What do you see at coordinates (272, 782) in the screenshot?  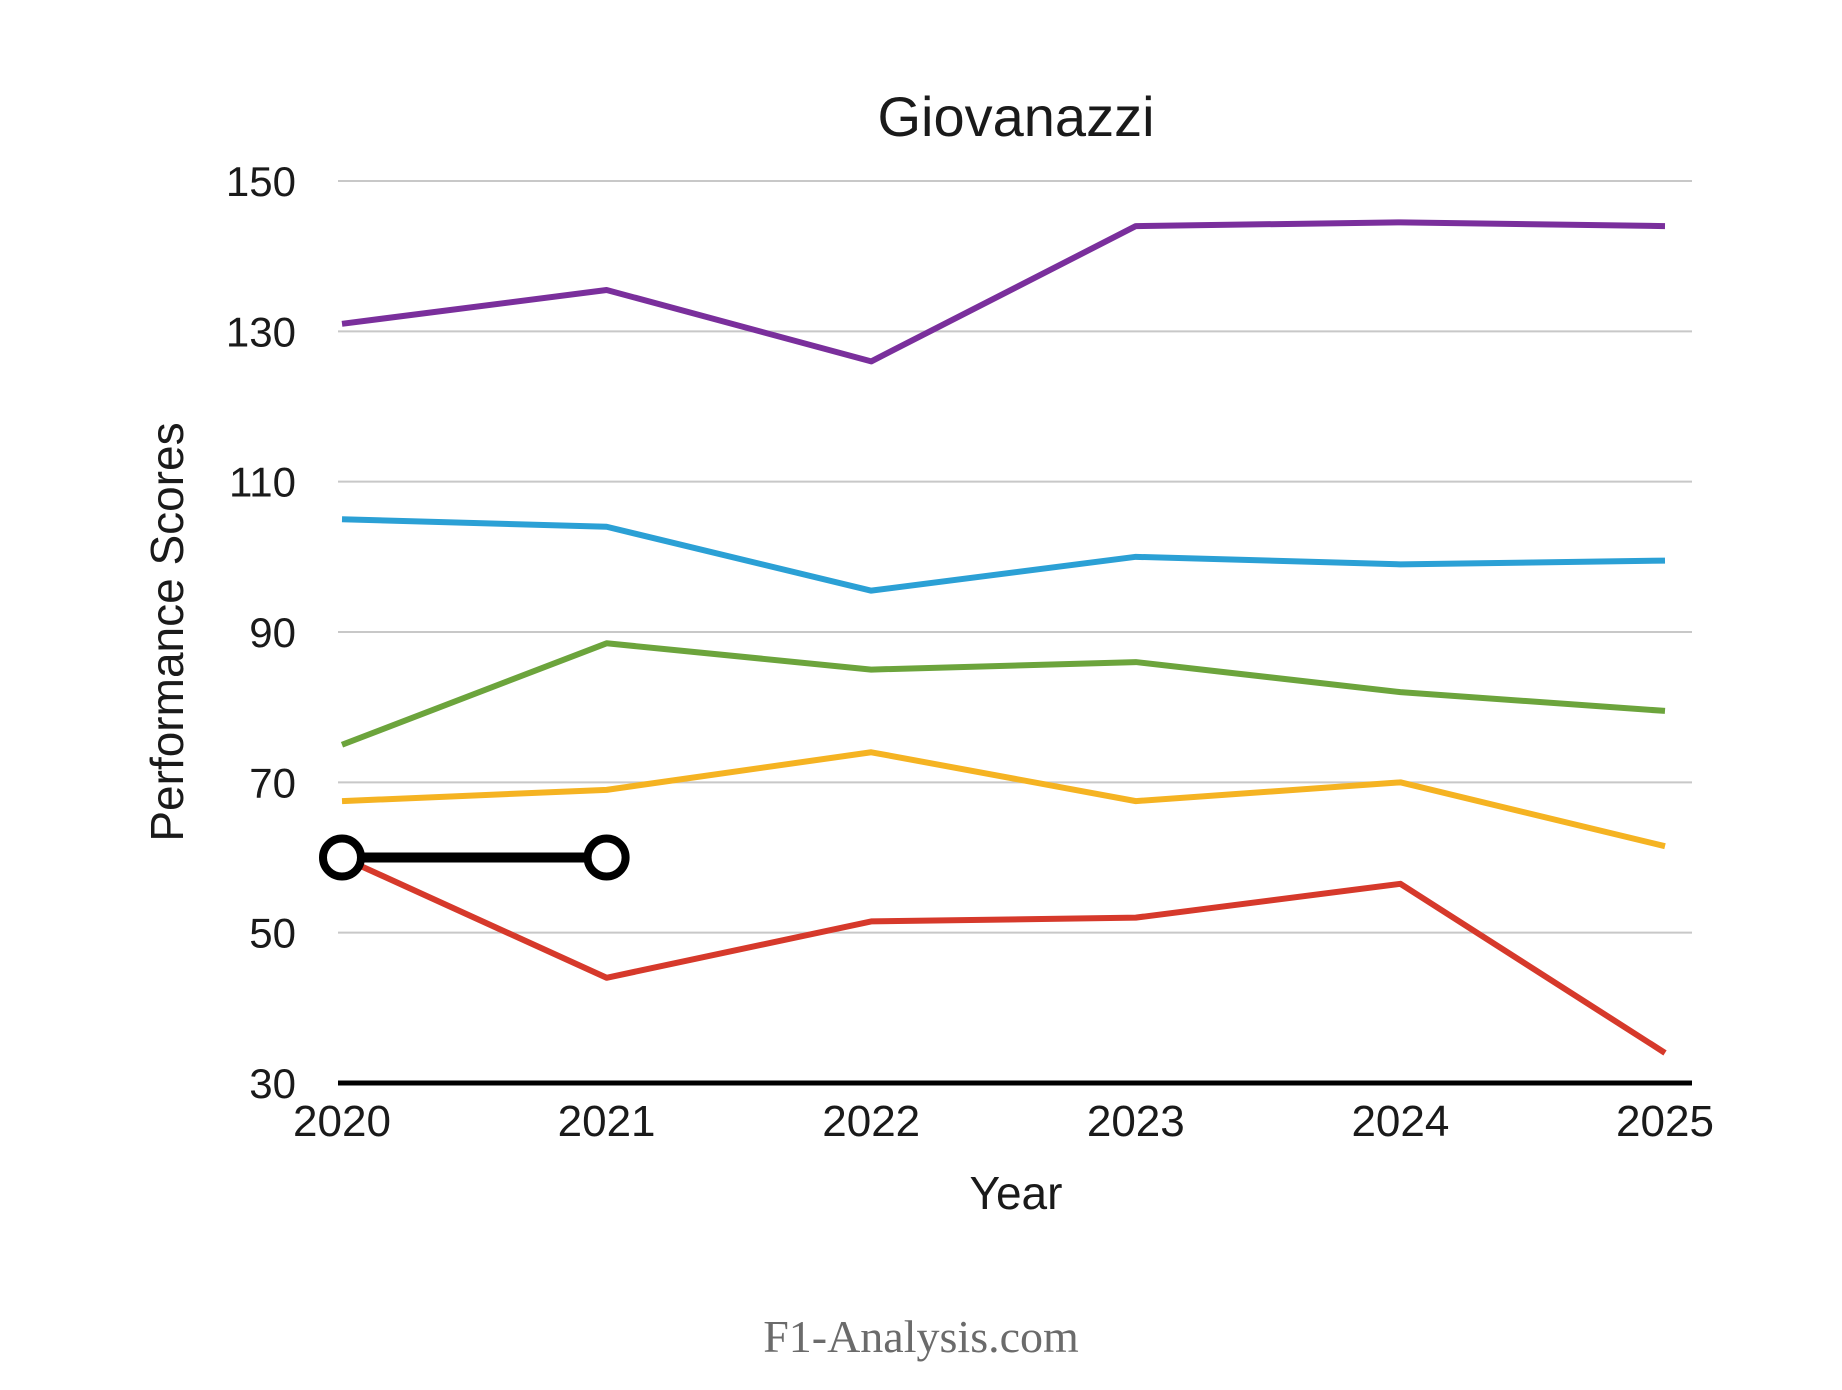 I see `y-tick-label-70: 70` at bounding box center [272, 782].